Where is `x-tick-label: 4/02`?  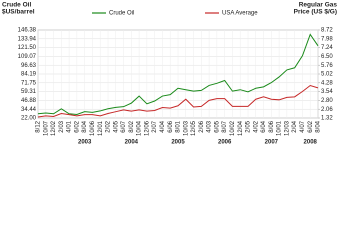 x-tick-label: 4/02 is located at coordinates (256, 126).